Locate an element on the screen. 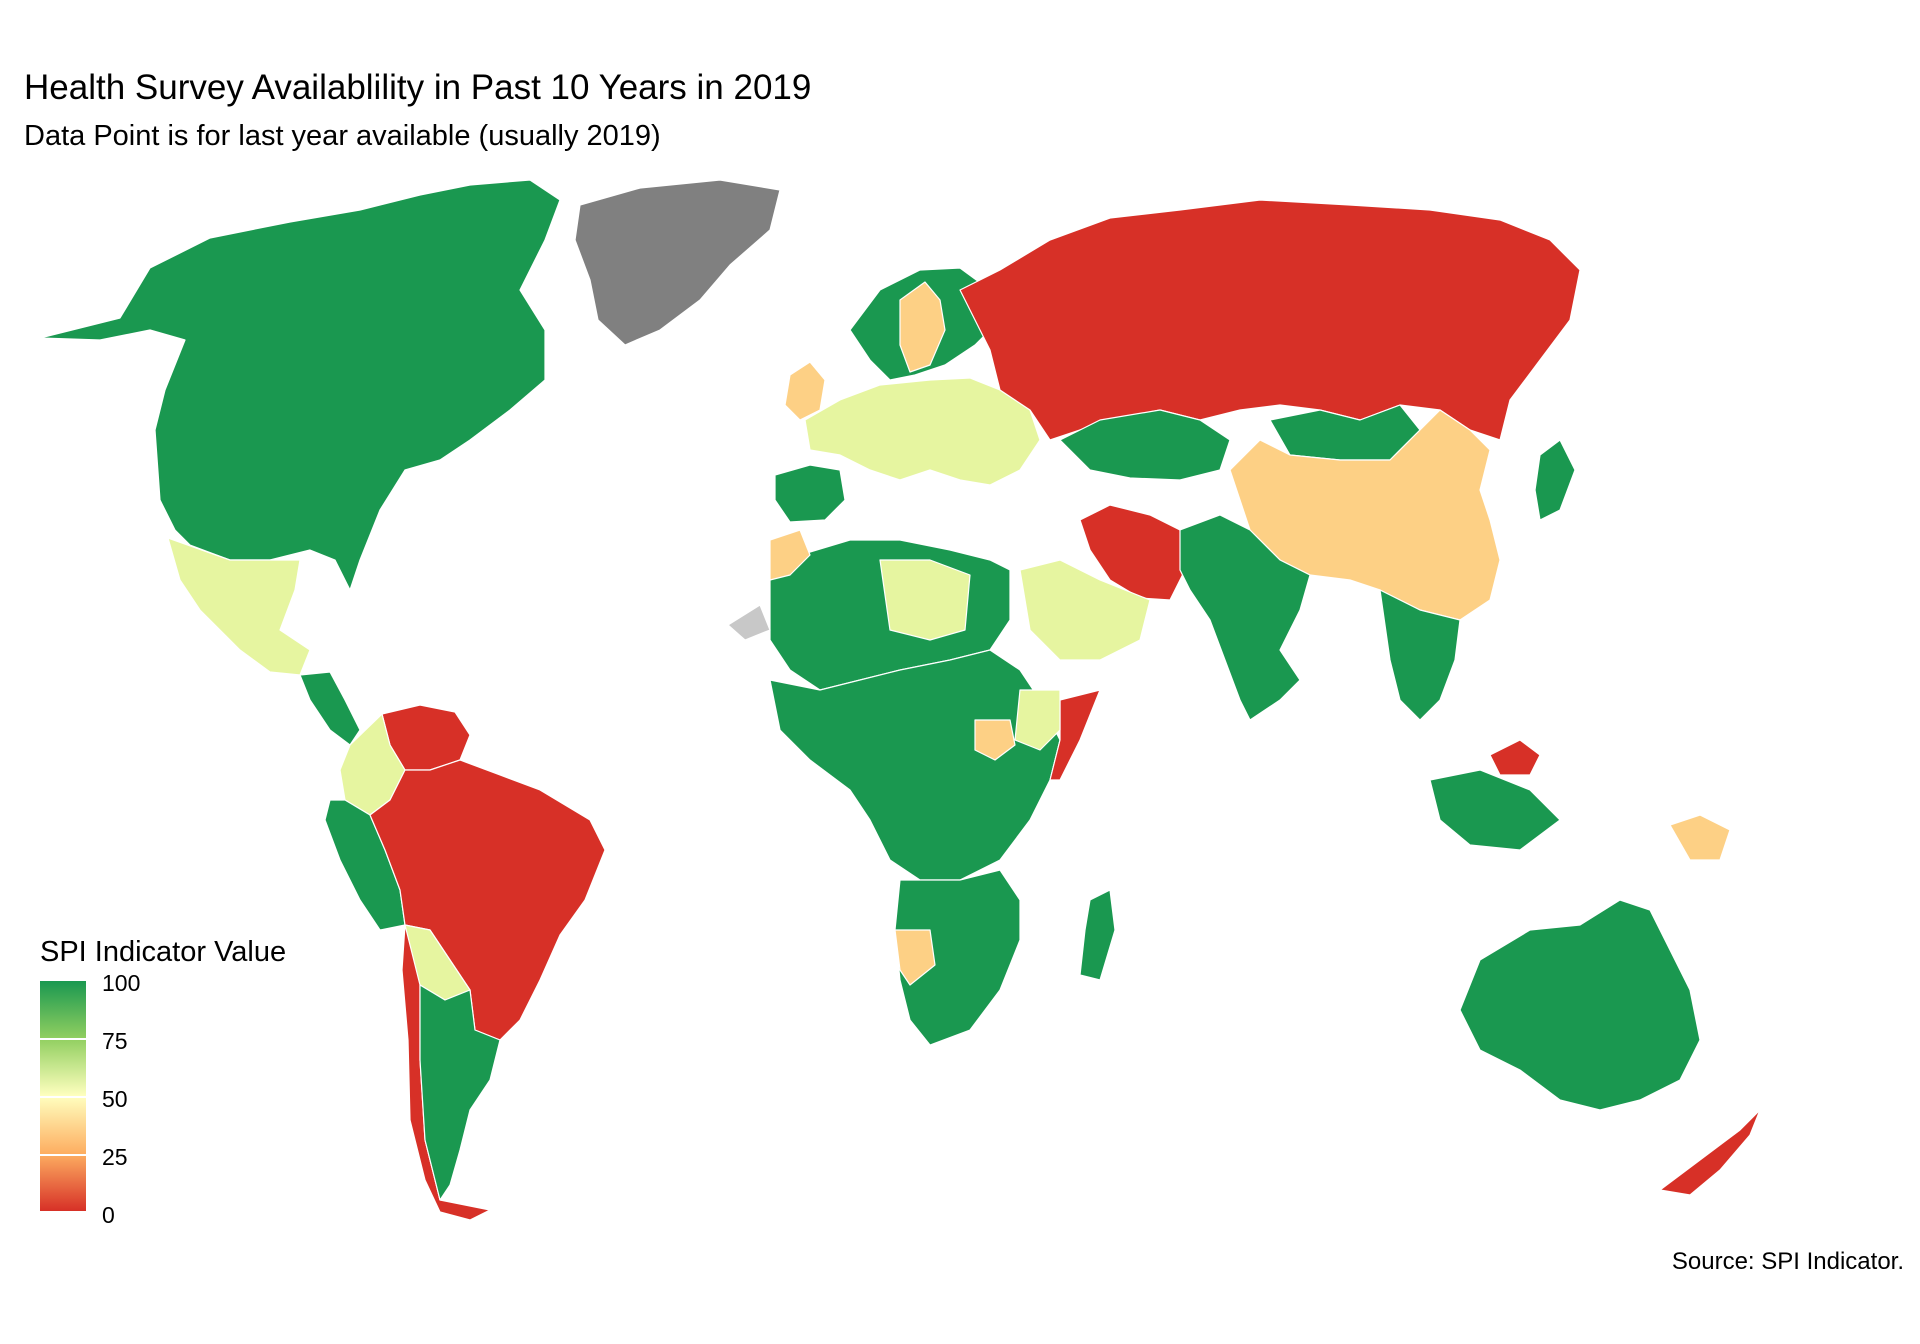 The width and height of the screenshot is (1920, 1344). region-somalia is located at coordinates (1075, 735).